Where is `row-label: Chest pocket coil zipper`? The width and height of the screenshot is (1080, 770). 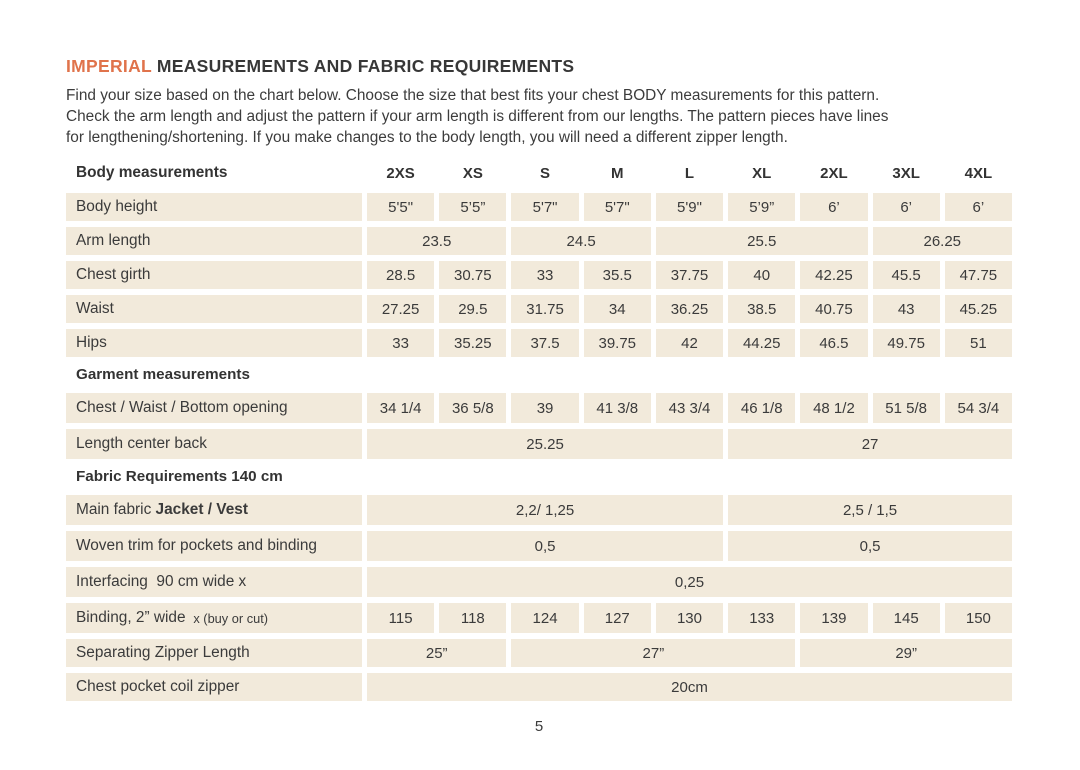 row-label: Chest pocket coil zipper is located at coordinates (214, 687).